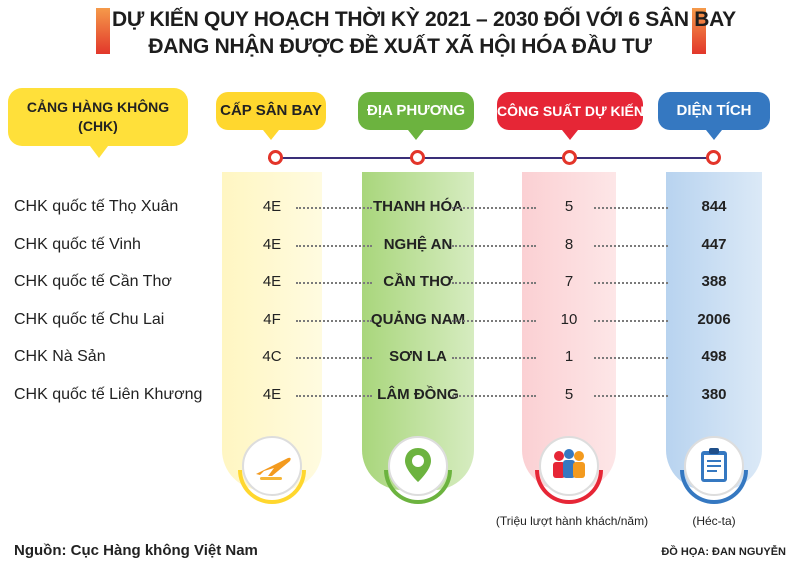 The height and width of the screenshot is (572, 800). Describe the element at coordinates (714, 466) in the screenshot. I see `clipboard-icon` at that location.